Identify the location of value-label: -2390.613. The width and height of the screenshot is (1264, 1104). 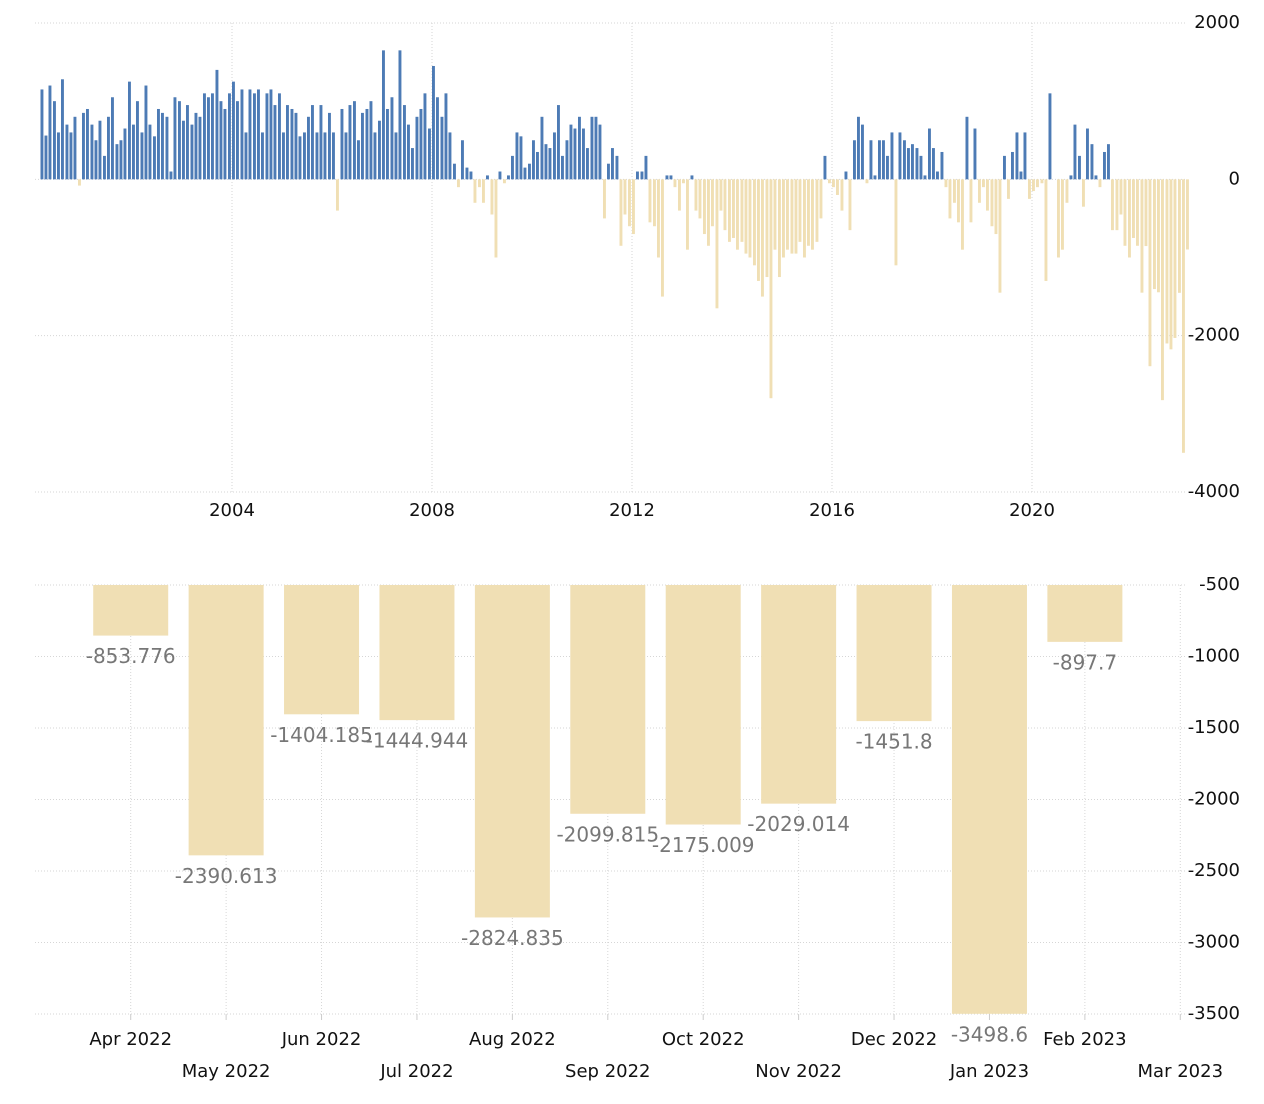
(226, 876).